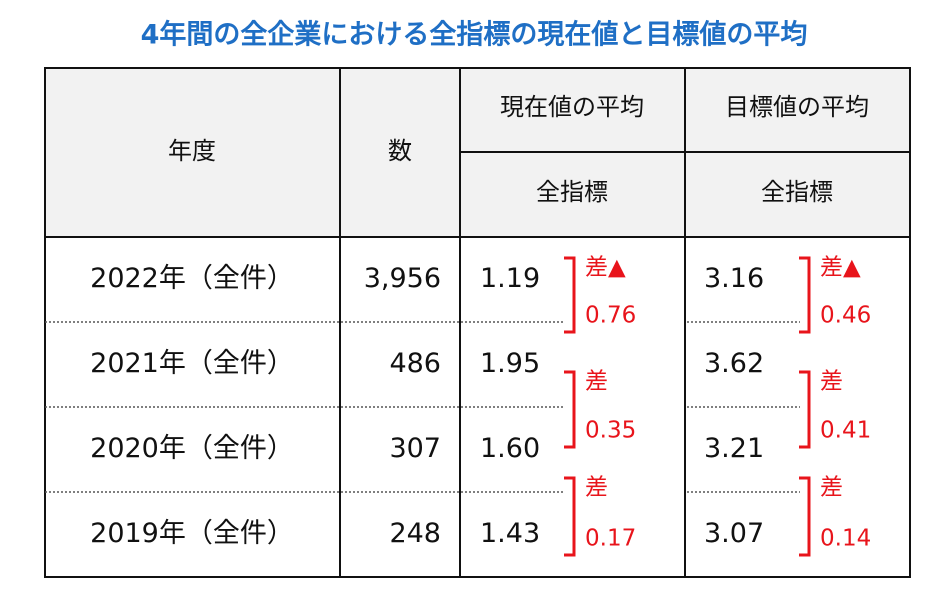 This screenshot has width=948, height=598. Describe the element at coordinates (610, 316) in the screenshot. I see `diff-value: 0.76` at that location.